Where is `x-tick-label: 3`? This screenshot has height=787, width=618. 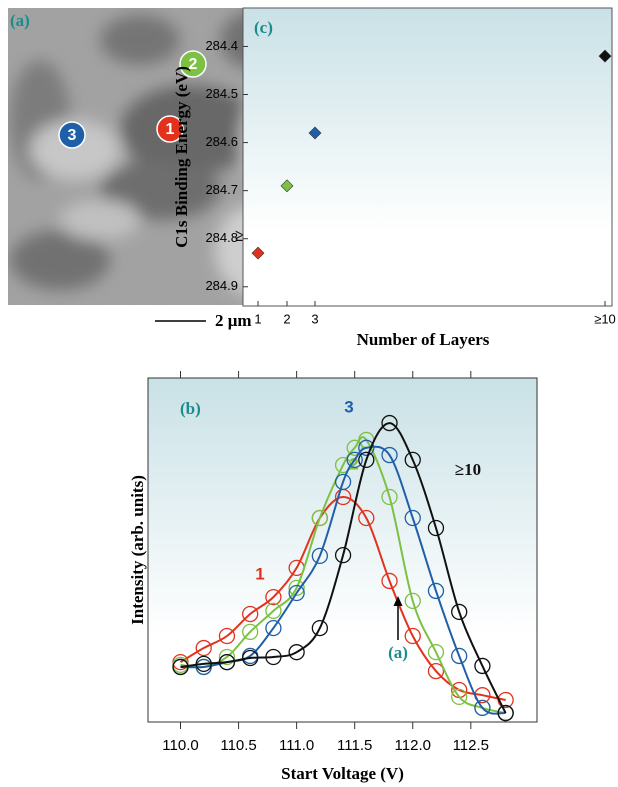 x-tick-label: 3 is located at coordinates (314, 318).